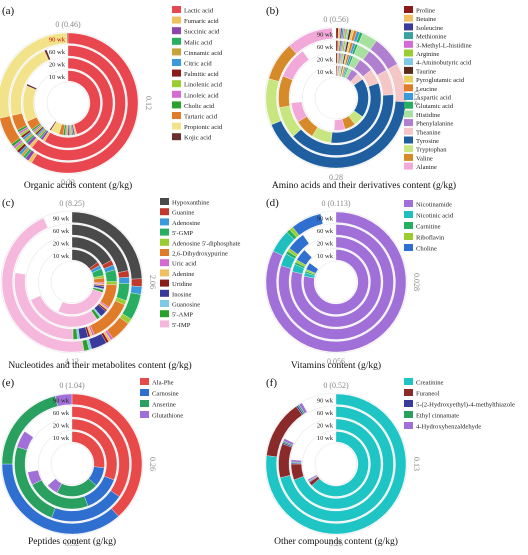 Image resolution: width=528 pixels, height=555 pixels. Describe the element at coordinates (435, 106) in the screenshot. I see `legend-label-glutamic-acid: Glutamic acid` at that location.